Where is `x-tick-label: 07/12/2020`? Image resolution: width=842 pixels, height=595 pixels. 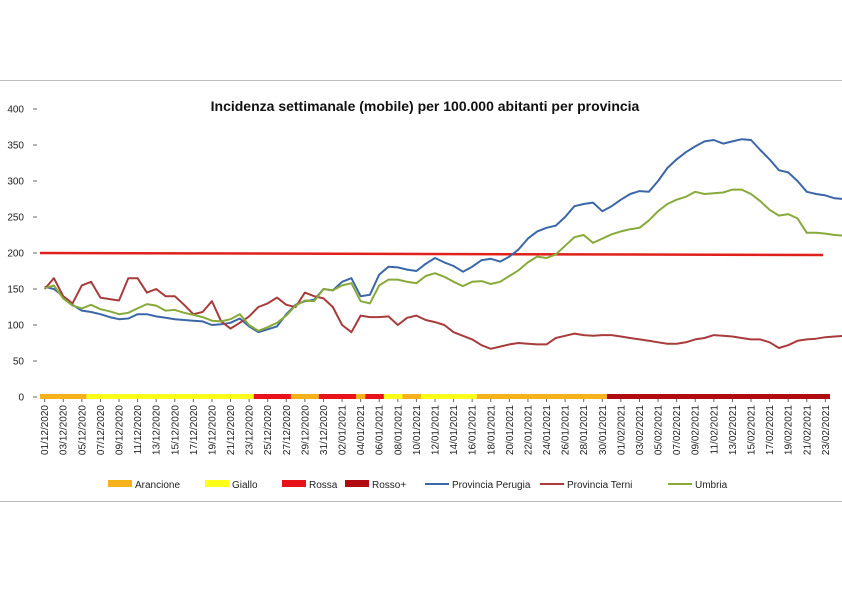
x-tick-label: 07/12/2020 is located at coordinates (101, 430).